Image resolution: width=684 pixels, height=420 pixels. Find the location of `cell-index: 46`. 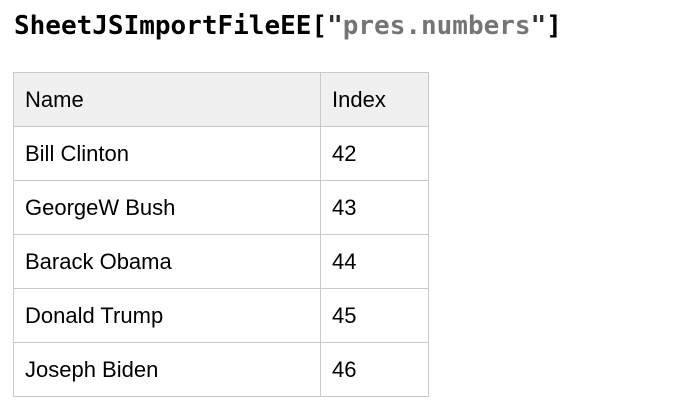

cell-index: 46 is located at coordinates (374, 369).